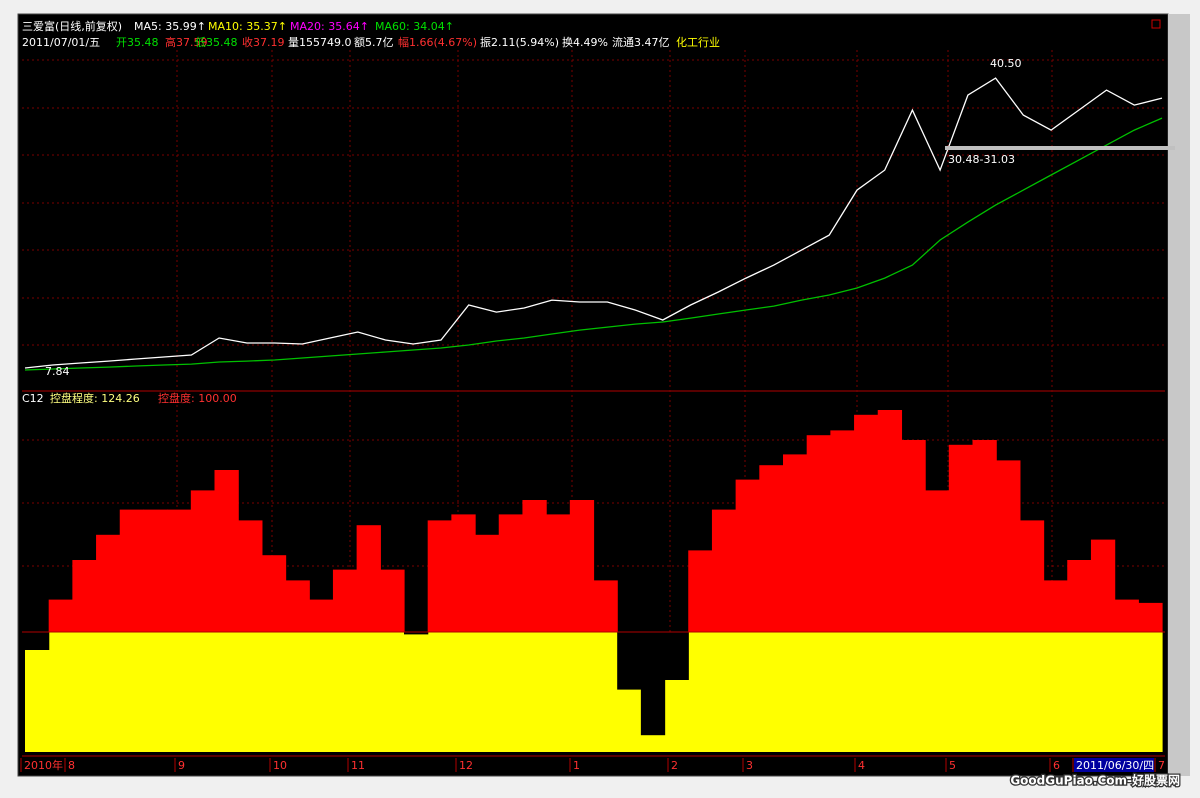  I want to click on annotation: 40.50, so click(1006, 63).